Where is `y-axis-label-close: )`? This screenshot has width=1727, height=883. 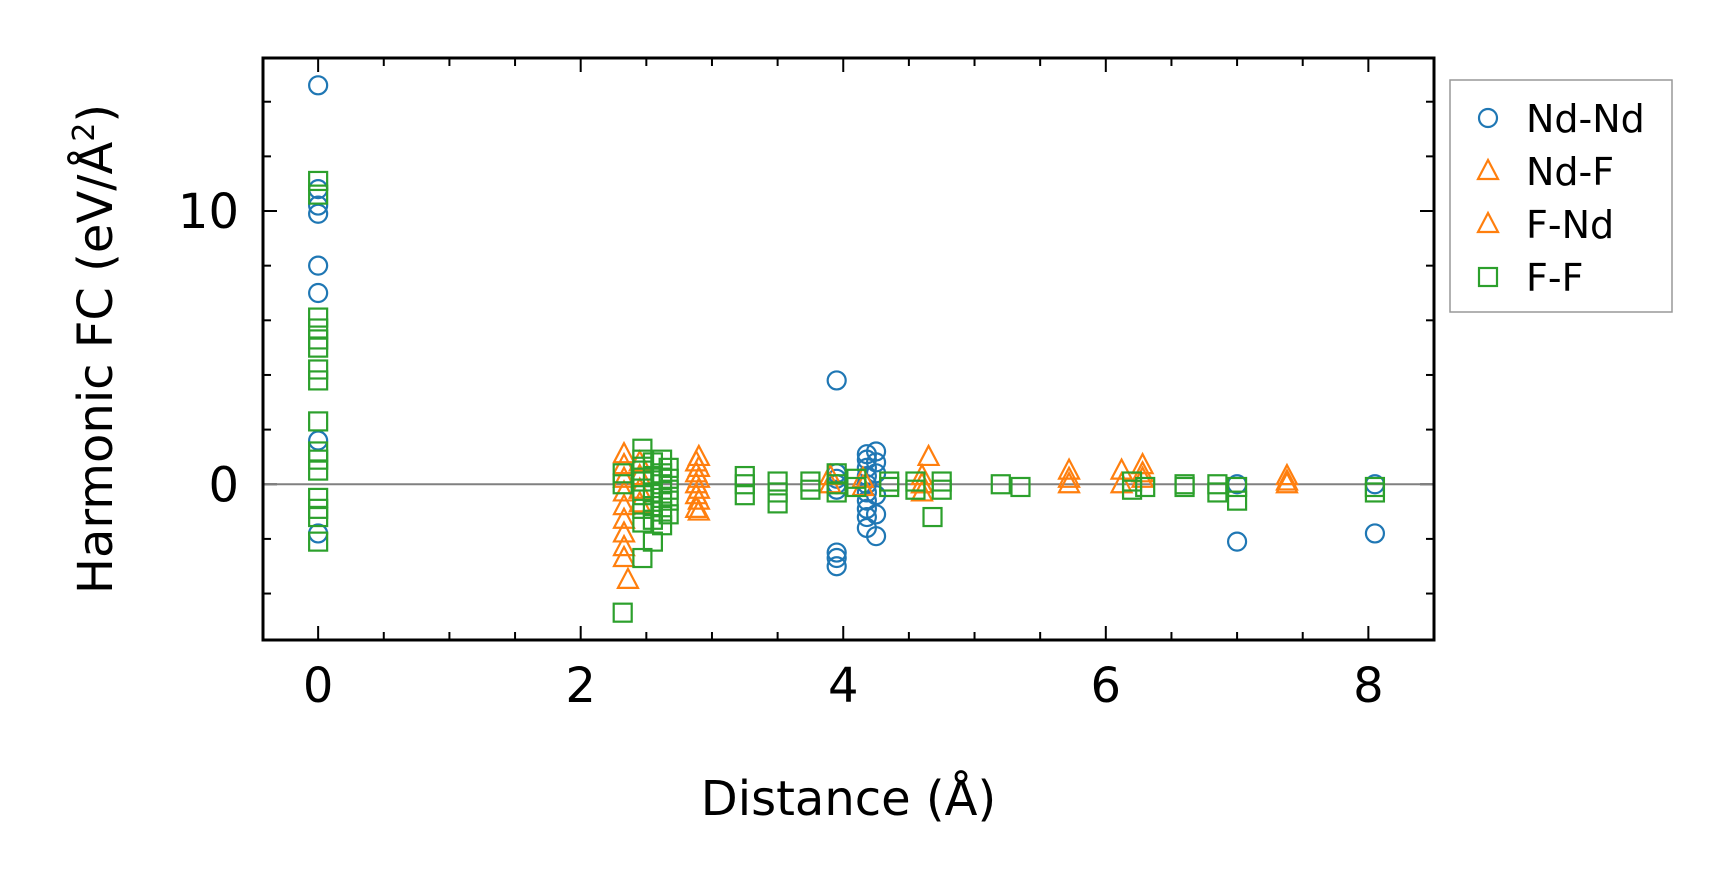
y-axis-label-close: ) is located at coordinates (96, 113).